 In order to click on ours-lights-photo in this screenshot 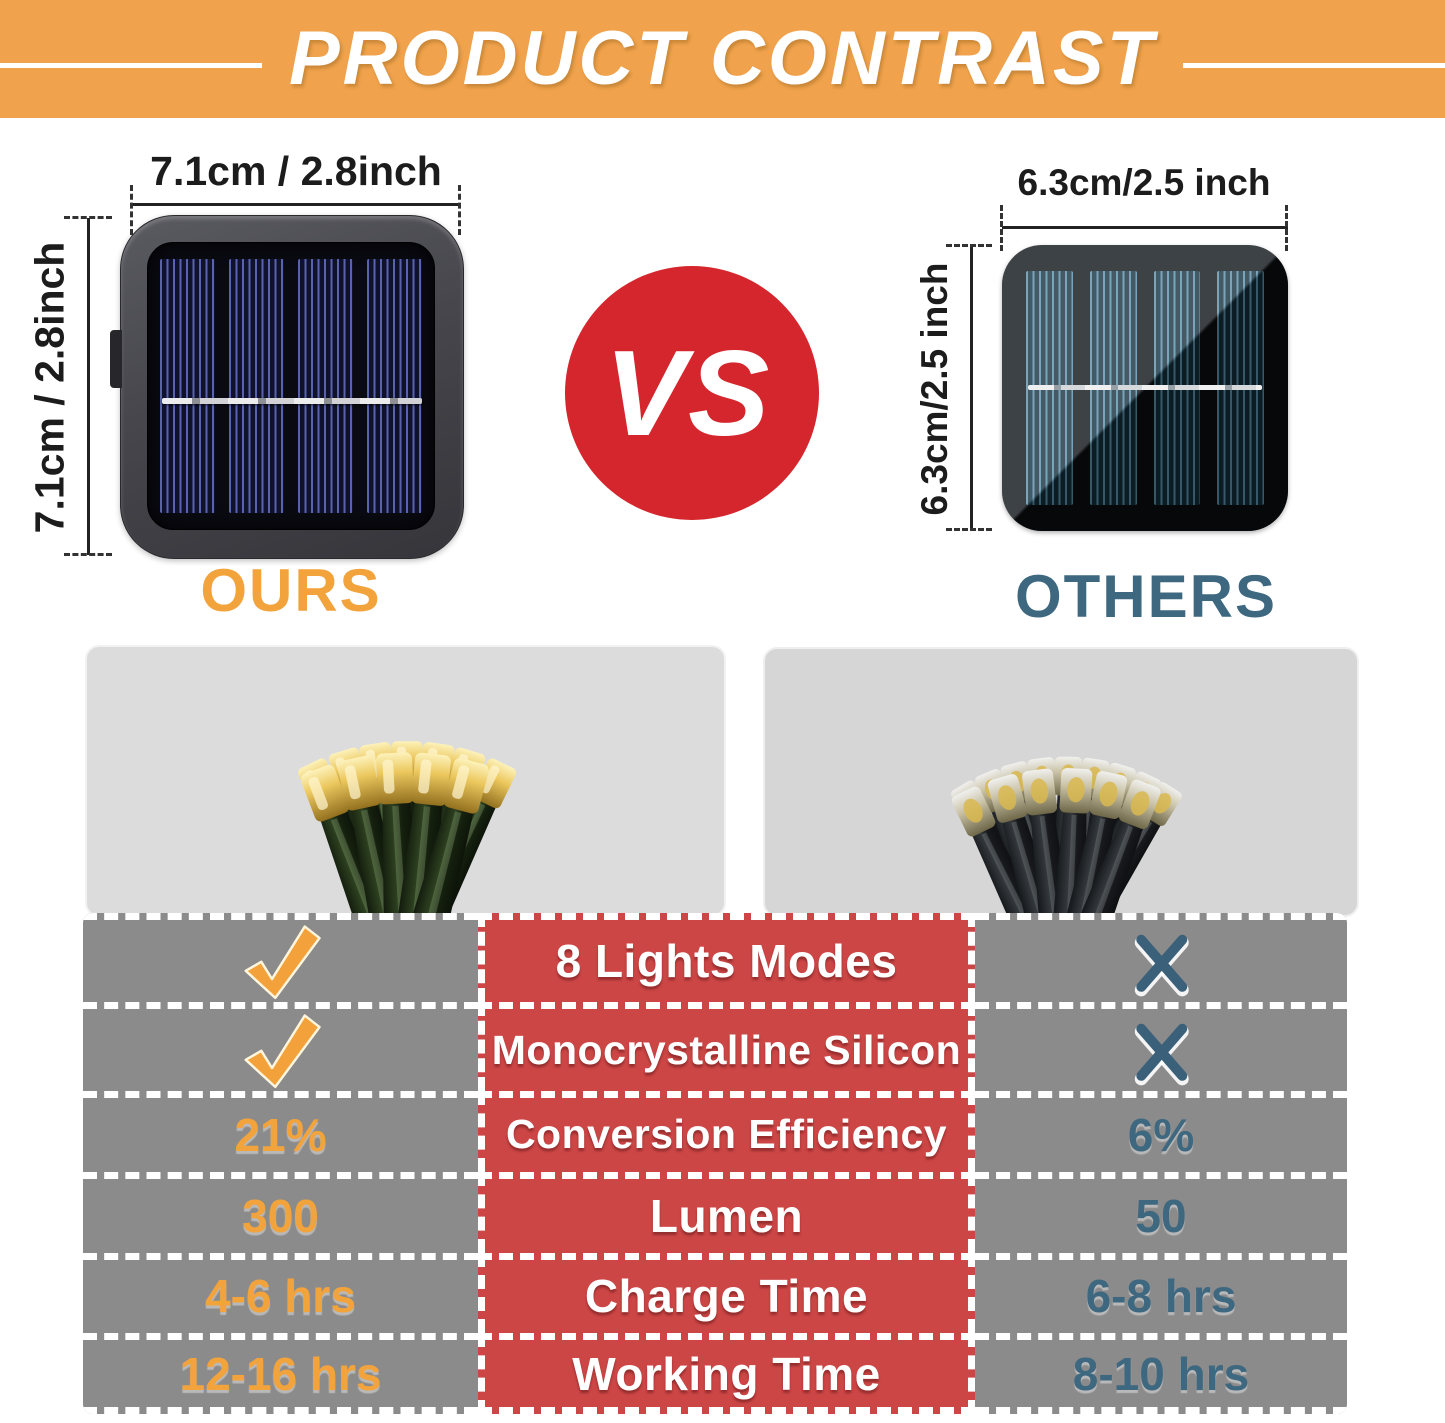, I will do `click(405, 781)`.